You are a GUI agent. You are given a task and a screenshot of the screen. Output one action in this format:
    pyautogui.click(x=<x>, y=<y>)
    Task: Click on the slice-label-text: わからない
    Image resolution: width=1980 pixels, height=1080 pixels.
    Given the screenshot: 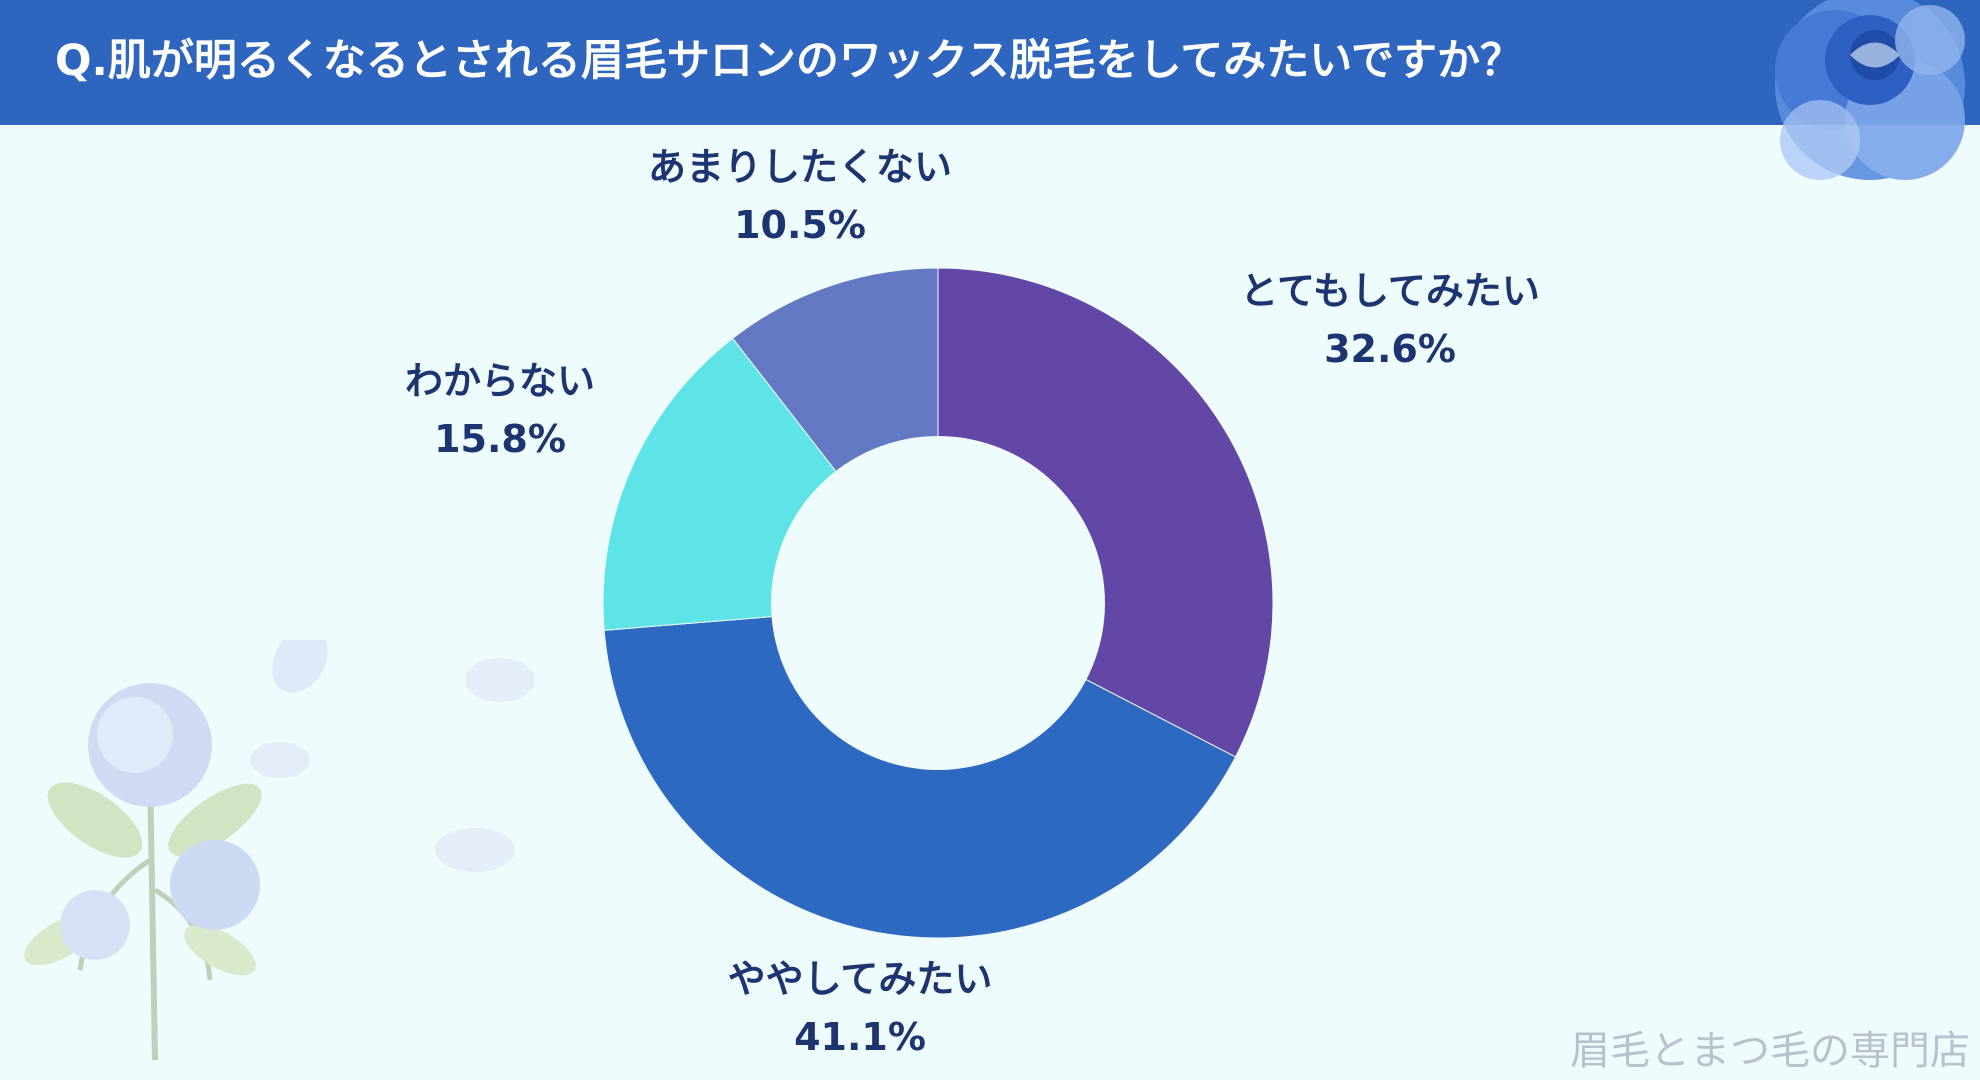 What is the action you would take?
    pyautogui.click(x=499, y=381)
    